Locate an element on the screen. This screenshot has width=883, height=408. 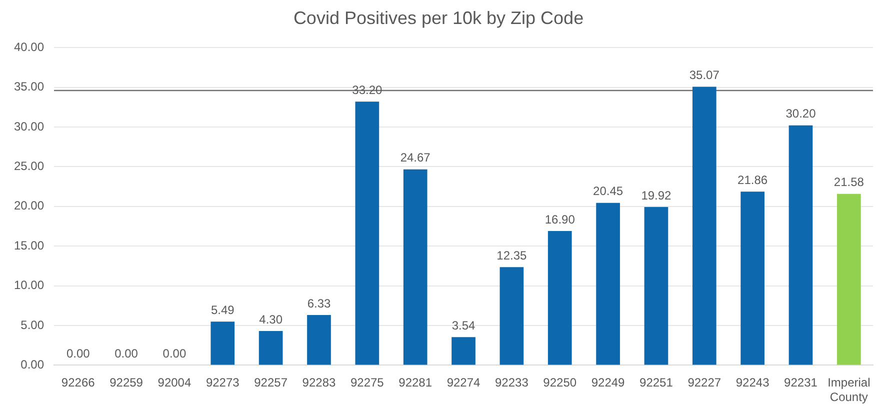
x-tick-label: 92231 is located at coordinates (801, 383).